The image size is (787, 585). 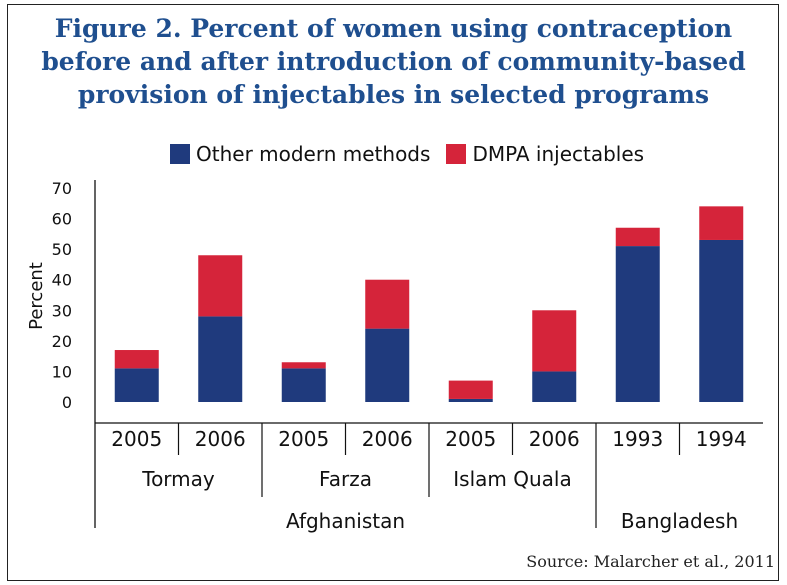 I want to click on x-tick-label: 1994, so click(x=721, y=439).